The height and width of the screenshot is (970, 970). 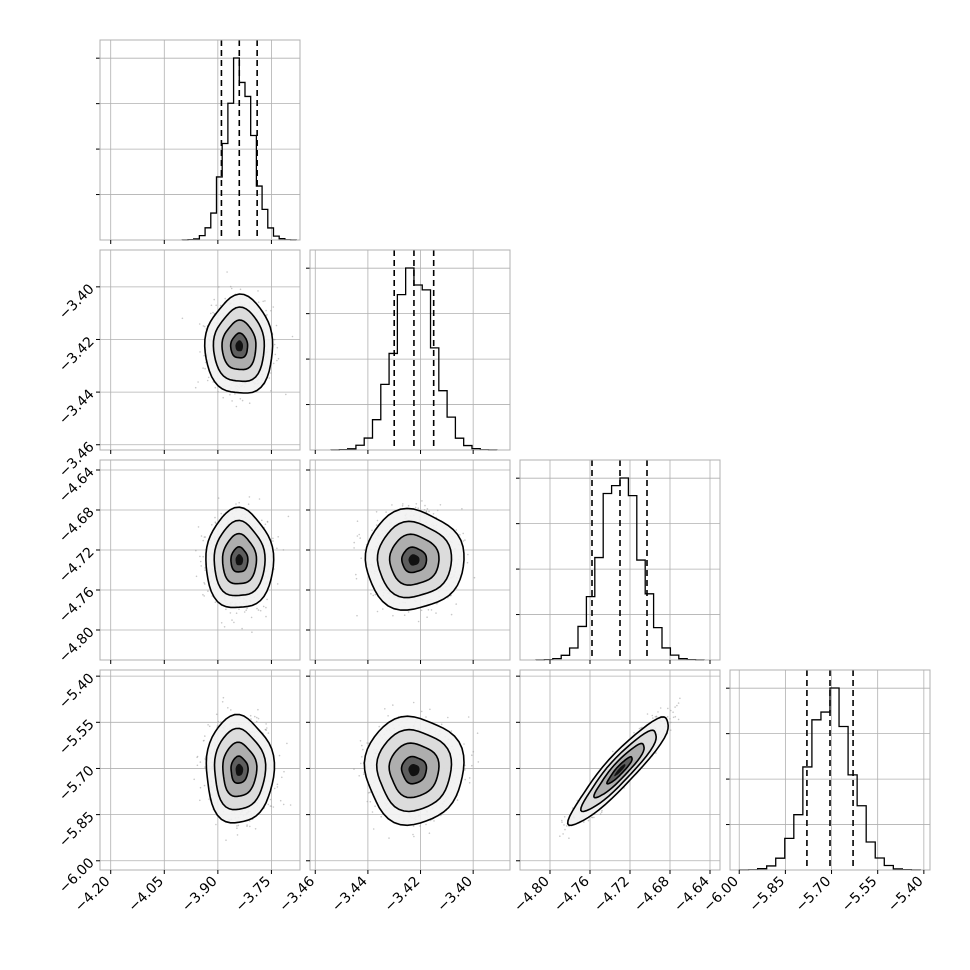 What do you see at coordinates (403, 895) in the screenshot?
I see `x-tick-label: −3.42` at bounding box center [403, 895].